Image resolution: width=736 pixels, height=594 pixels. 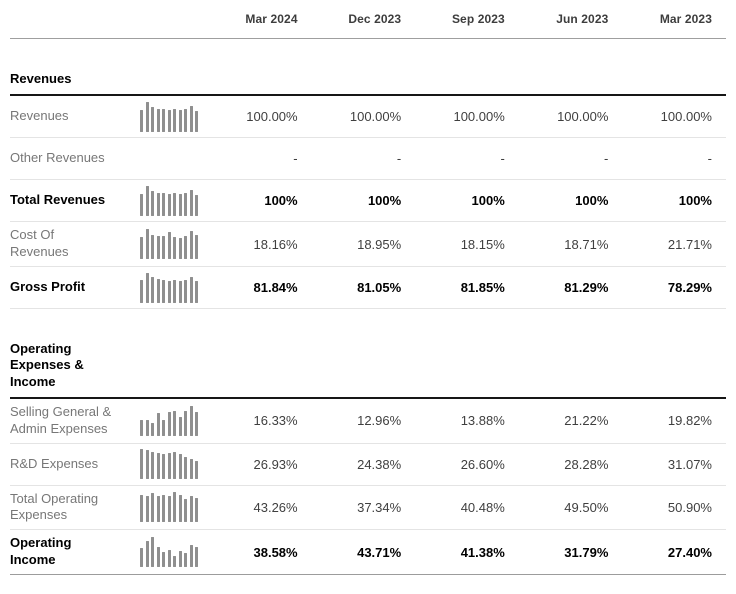 I want to click on cell-value: 19.82%, so click(x=689, y=421).